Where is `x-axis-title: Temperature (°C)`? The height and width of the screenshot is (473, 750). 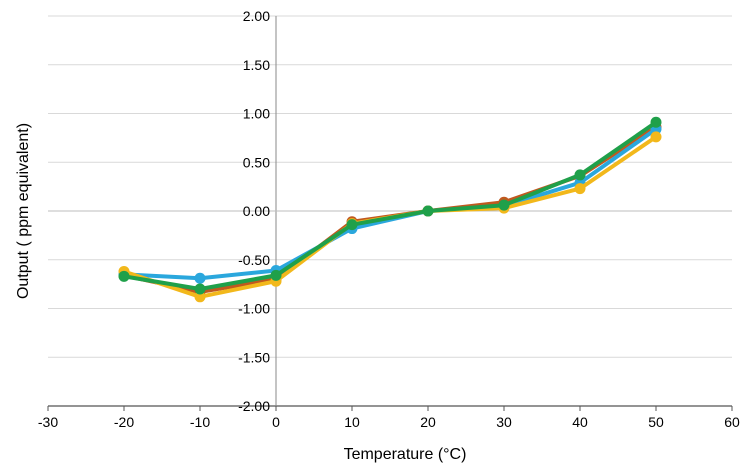
x-axis-title: Temperature (°C) is located at coordinates (405, 454).